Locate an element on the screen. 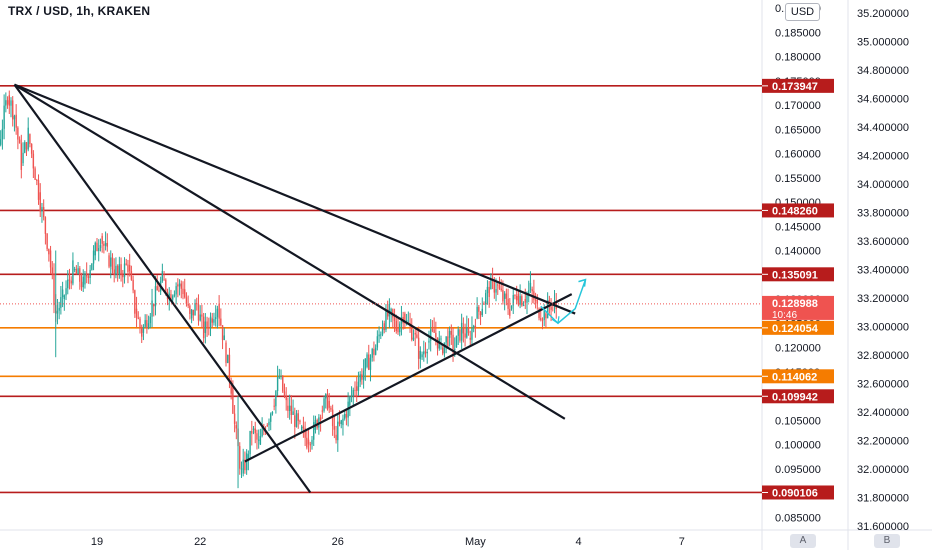 The height and width of the screenshot is (550, 932). y2-tick-label: 31.800000 is located at coordinates (883, 499).